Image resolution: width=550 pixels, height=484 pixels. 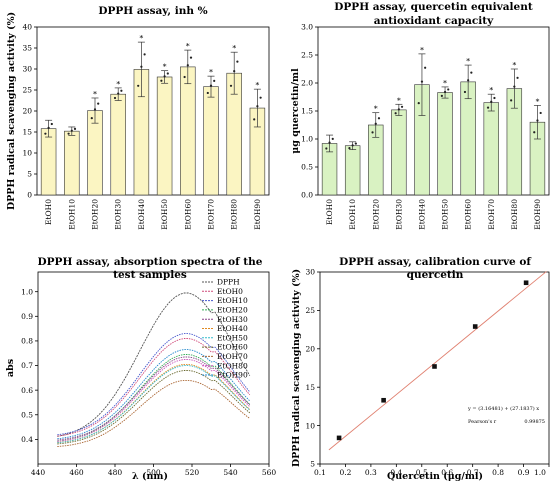 I want to click on category-label: EtOH10, so click(x=352, y=214).